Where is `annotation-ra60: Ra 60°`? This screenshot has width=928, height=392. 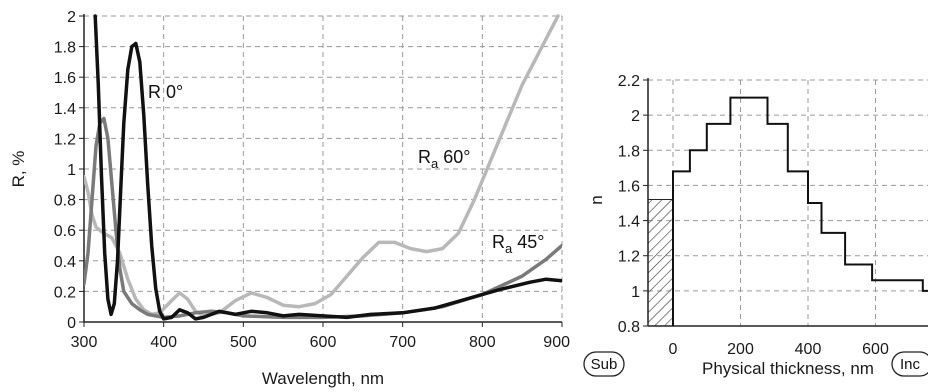
annotation-ra60: Ra 60° is located at coordinates (444, 159).